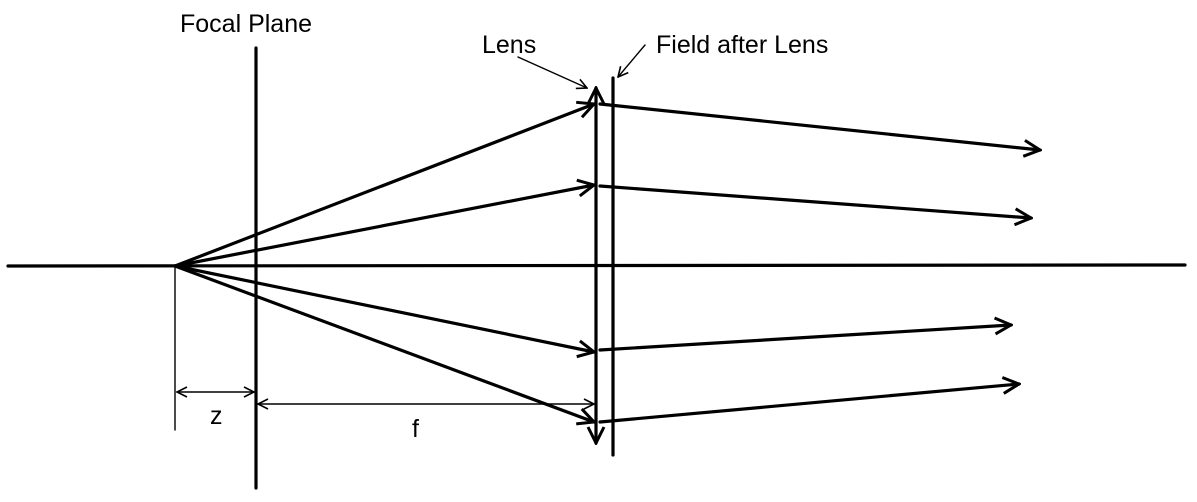  Describe the element at coordinates (742, 45) in the screenshot. I see `field-after-lens-label: Field after Lens` at that location.